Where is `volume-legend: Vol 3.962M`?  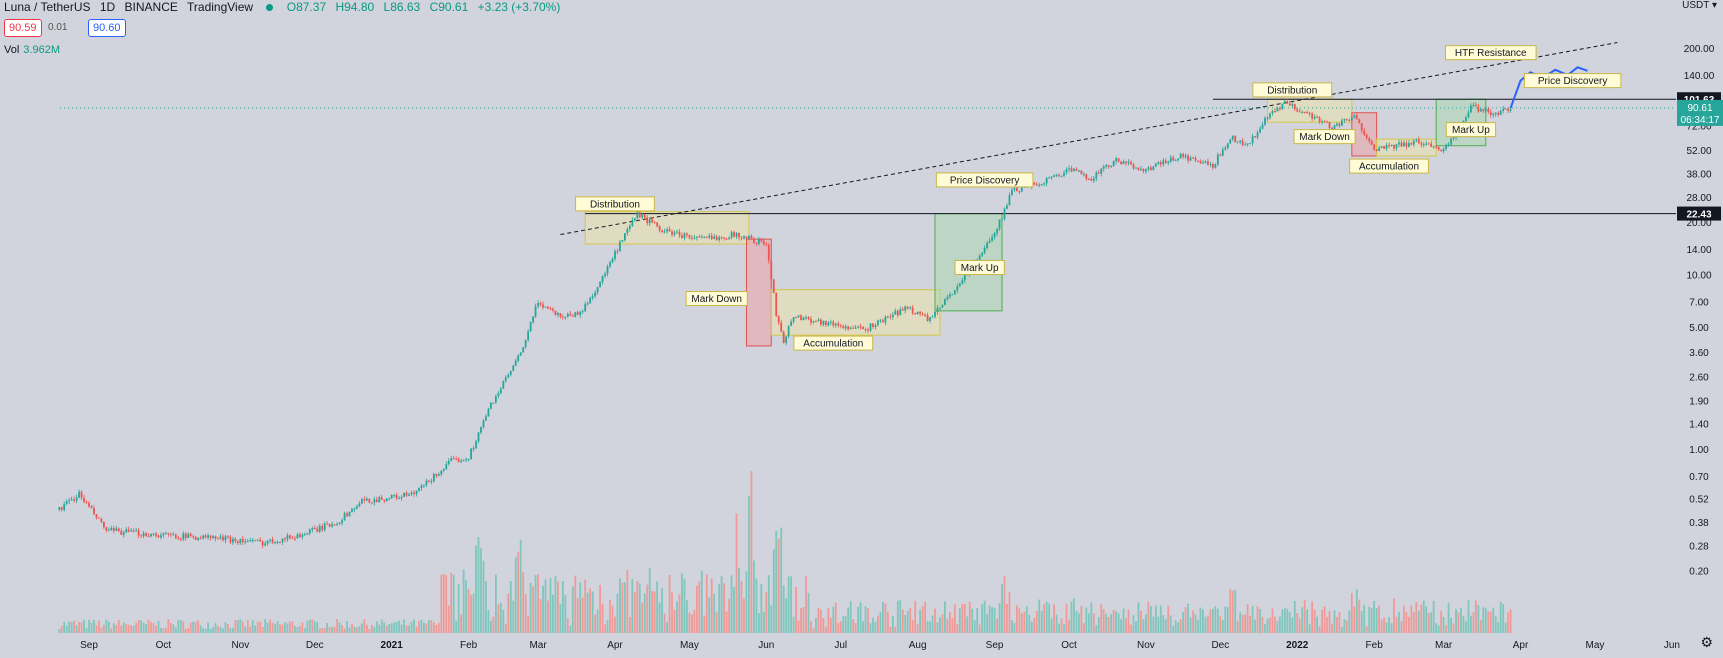
volume-legend: Vol 3.962M is located at coordinates (32, 50).